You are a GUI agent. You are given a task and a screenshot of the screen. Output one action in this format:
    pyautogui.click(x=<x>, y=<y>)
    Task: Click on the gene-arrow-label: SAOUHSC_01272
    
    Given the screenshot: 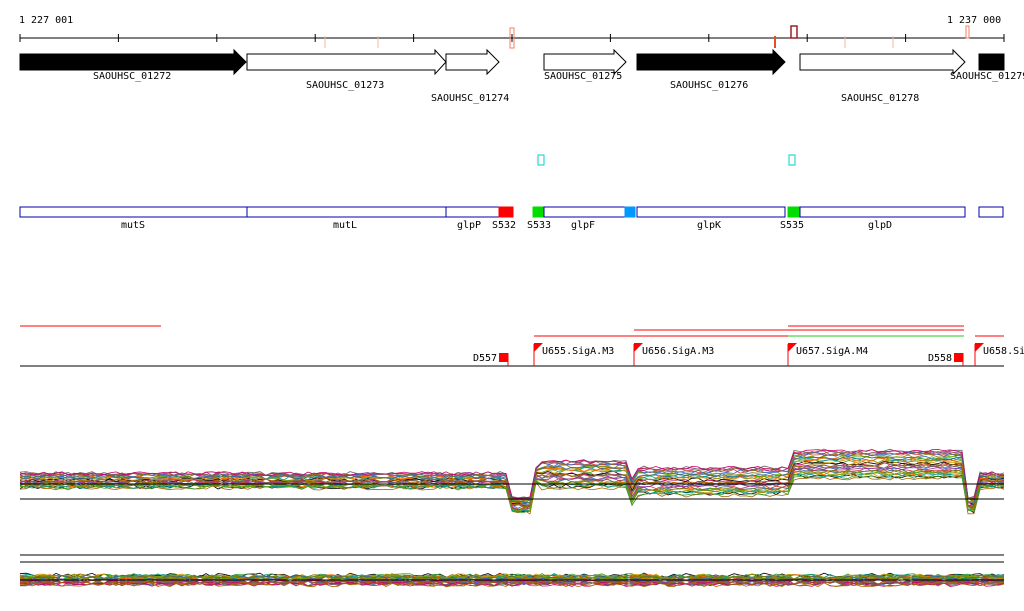 What is the action you would take?
    pyautogui.click(x=132, y=76)
    